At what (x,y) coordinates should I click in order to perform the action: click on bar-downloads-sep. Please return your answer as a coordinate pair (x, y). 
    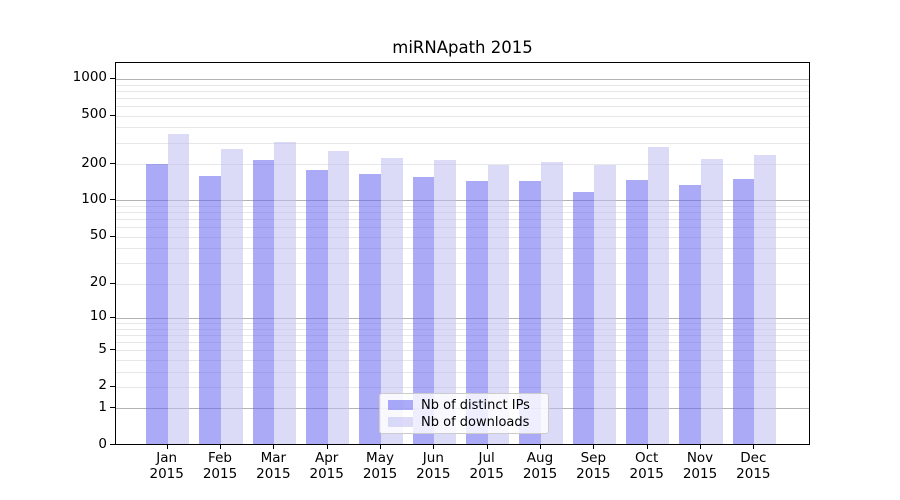
    Looking at the image, I should click on (605, 304).